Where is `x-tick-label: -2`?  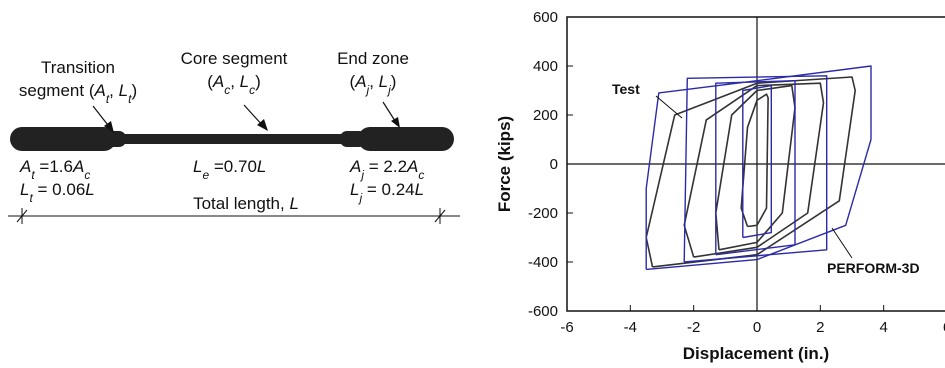 x-tick-label: -2 is located at coordinates (693, 327).